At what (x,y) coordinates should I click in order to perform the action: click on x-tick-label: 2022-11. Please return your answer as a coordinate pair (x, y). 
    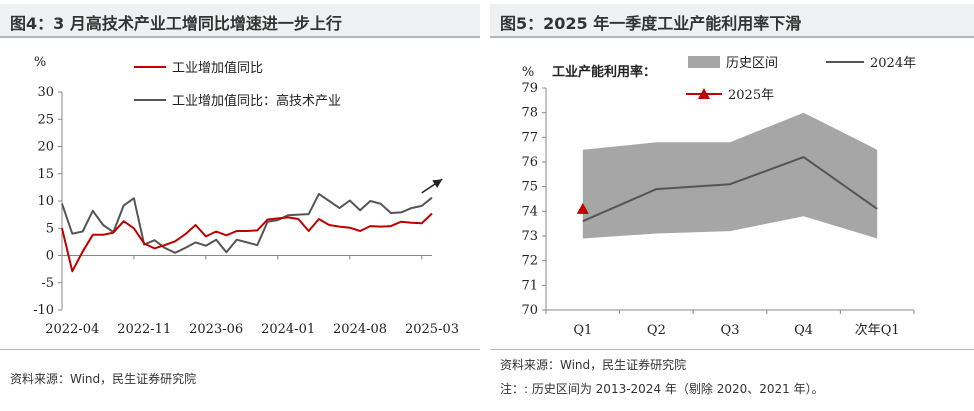
    Looking at the image, I should click on (144, 329).